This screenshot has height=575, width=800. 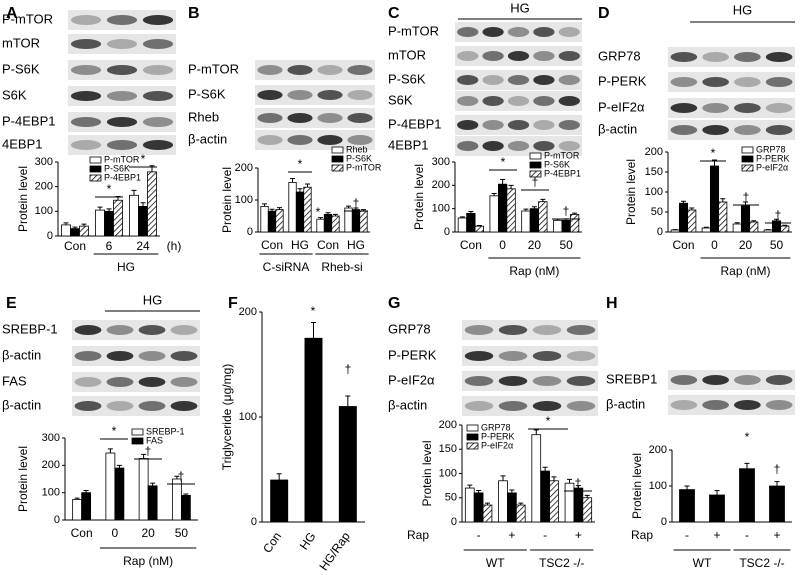 I want to click on y-axis-label: Triglyceride (μg/mg), so click(x=227, y=417).